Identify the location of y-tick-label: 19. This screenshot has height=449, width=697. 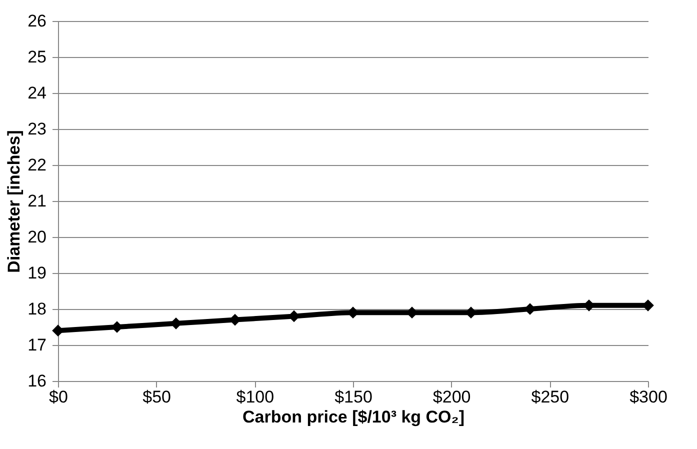
(37, 273).